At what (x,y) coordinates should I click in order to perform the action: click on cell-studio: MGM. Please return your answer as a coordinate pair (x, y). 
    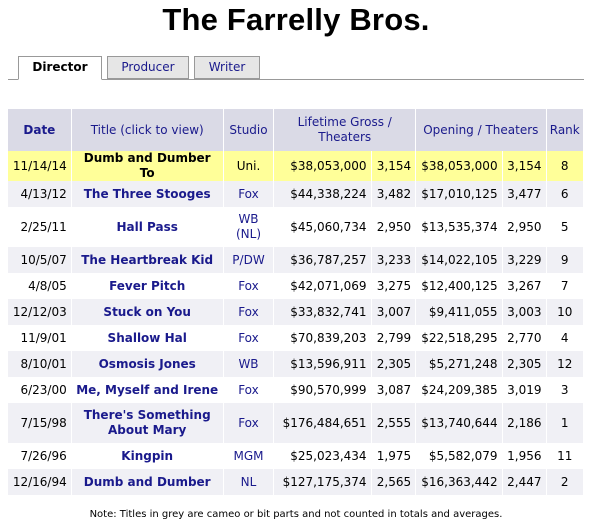
    Looking at the image, I should click on (249, 456).